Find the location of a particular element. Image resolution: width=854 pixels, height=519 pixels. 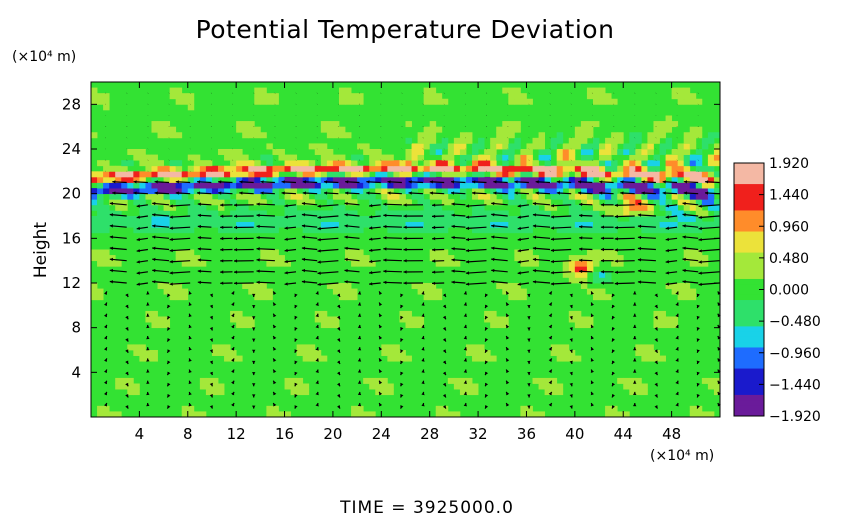

colorbar-segment is located at coordinates (749, 392).